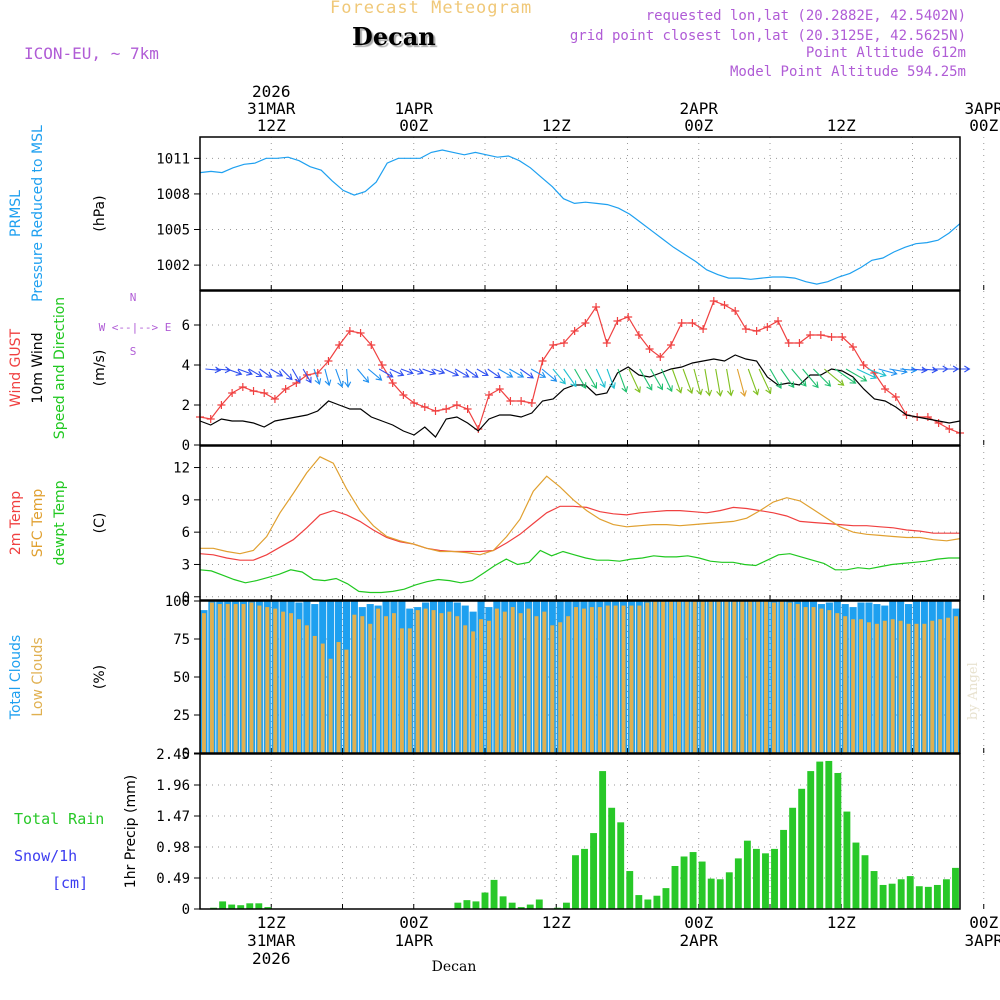 The height and width of the screenshot is (1000, 1000). What do you see at coordinates (38, 367) in the screenshot?
I see `wind-title-line: 10m Wind` at bounding box center [38, 367].